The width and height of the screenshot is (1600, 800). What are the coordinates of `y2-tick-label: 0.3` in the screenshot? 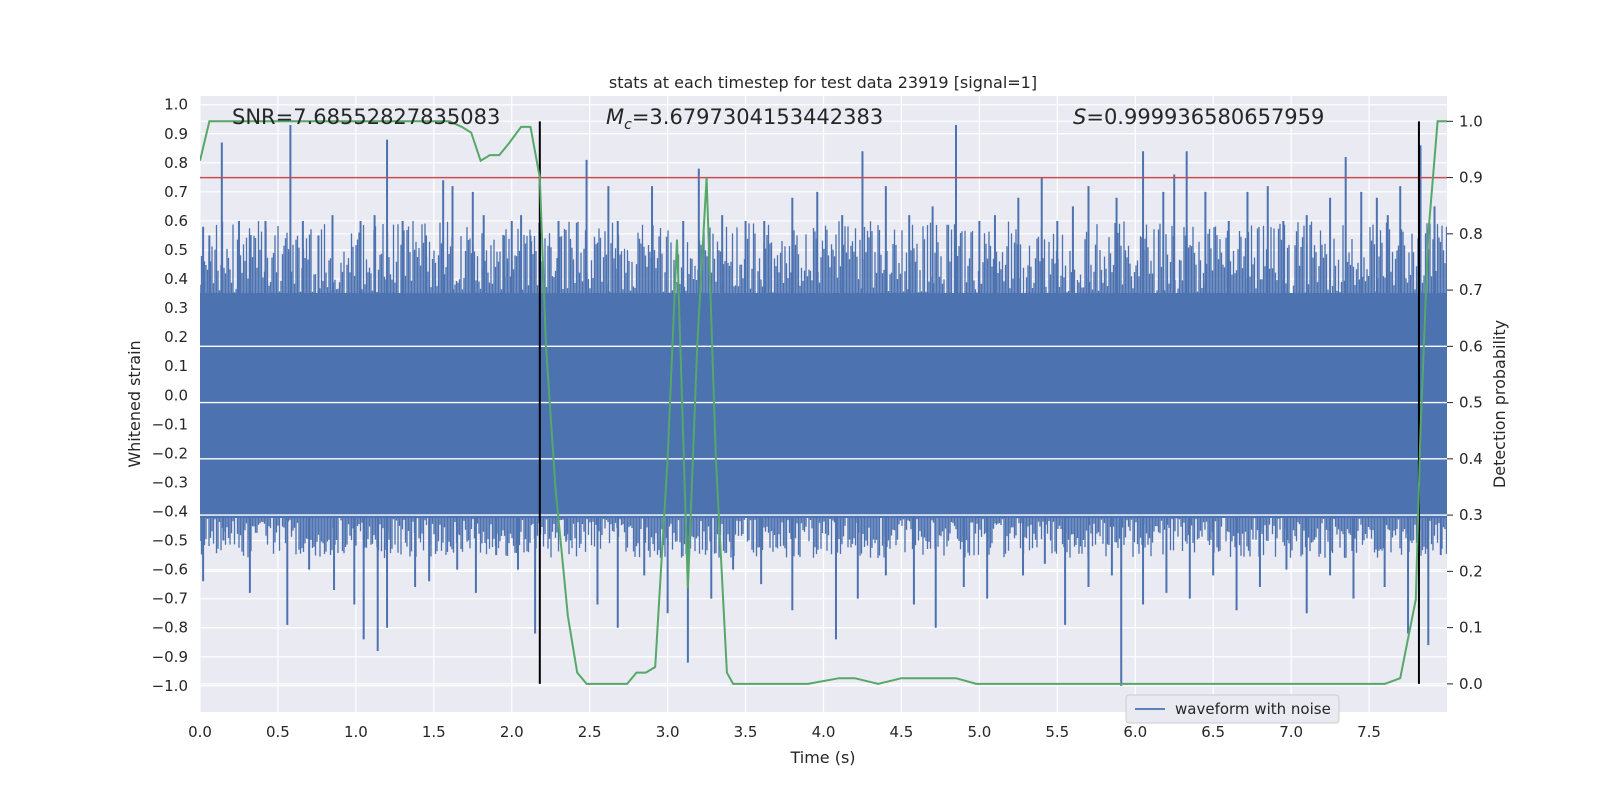 It's located at (1471, 515).